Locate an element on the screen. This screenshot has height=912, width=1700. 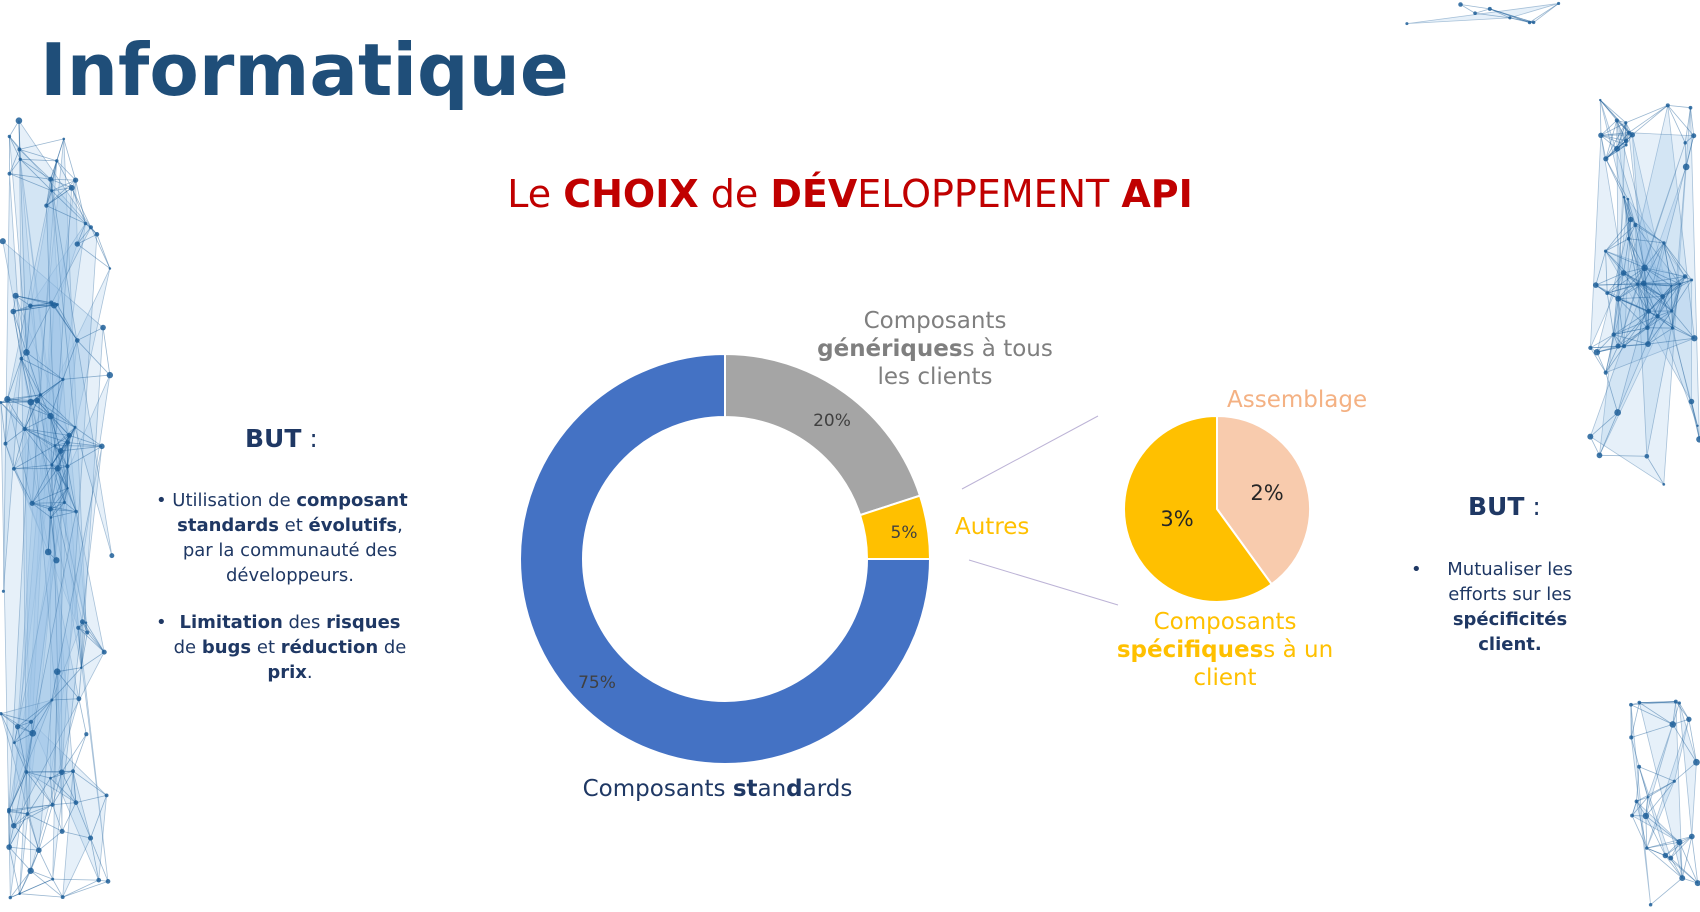
right-but-heading: BUT : is located at coordinates (1504, 506).